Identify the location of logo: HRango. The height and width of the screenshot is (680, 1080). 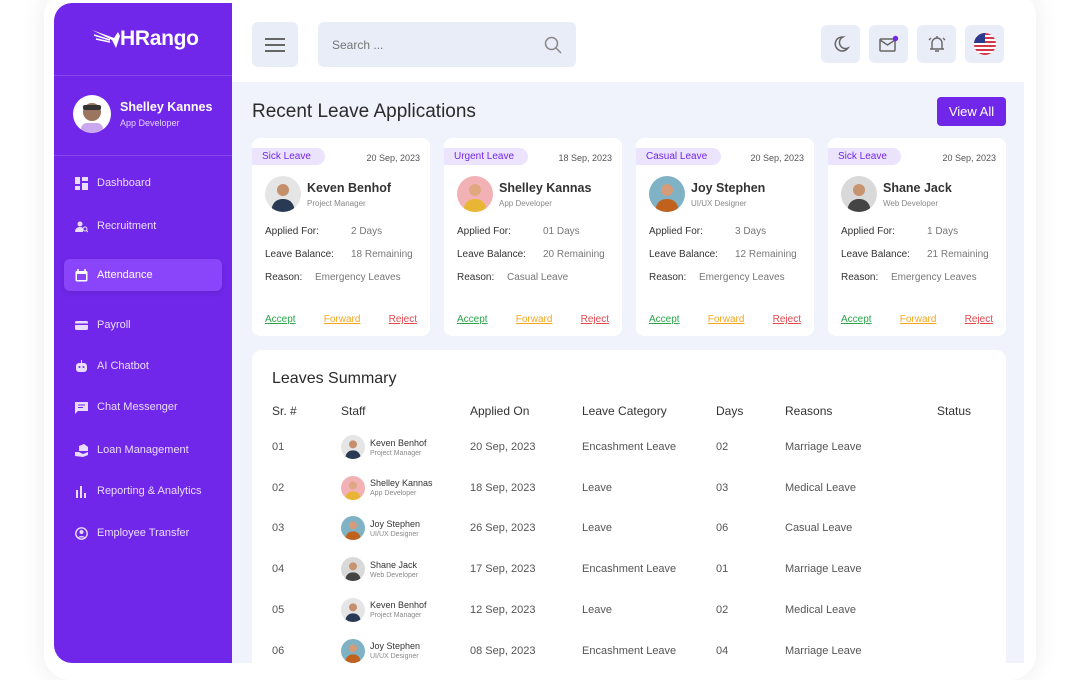
(145, 39).